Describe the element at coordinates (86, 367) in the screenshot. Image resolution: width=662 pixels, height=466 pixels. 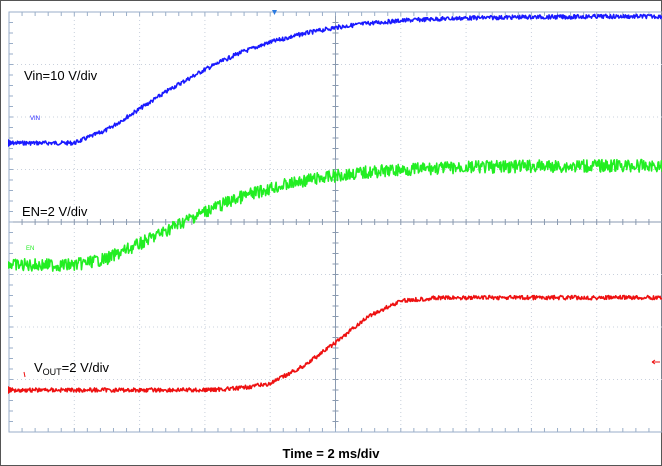
I see `vout-scale-label-rest: =2 V/div` at that location.